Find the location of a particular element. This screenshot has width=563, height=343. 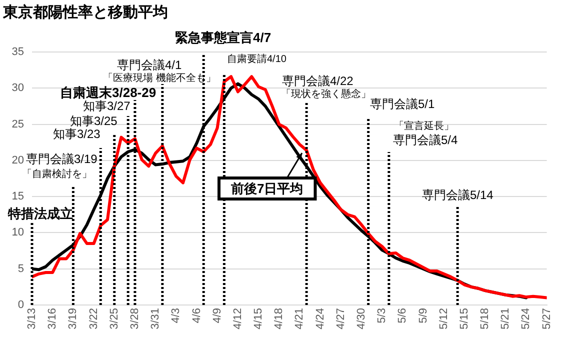

ref-line-label: 専門会議5/14 is located at coordinates (458, 195).